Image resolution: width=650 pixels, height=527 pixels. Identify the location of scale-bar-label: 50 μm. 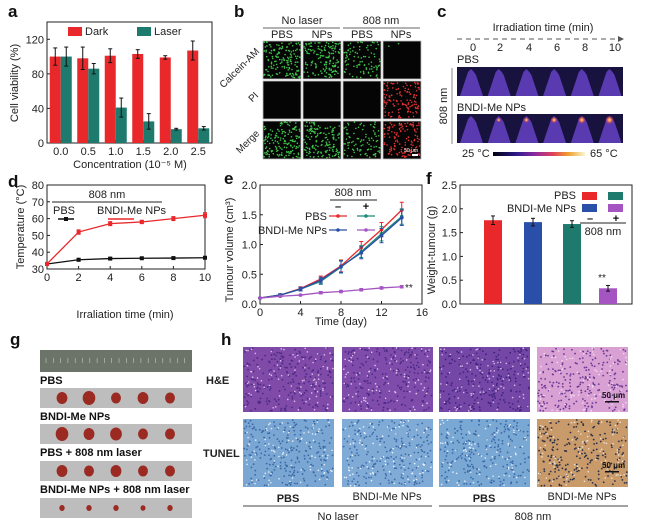
(613, 395).